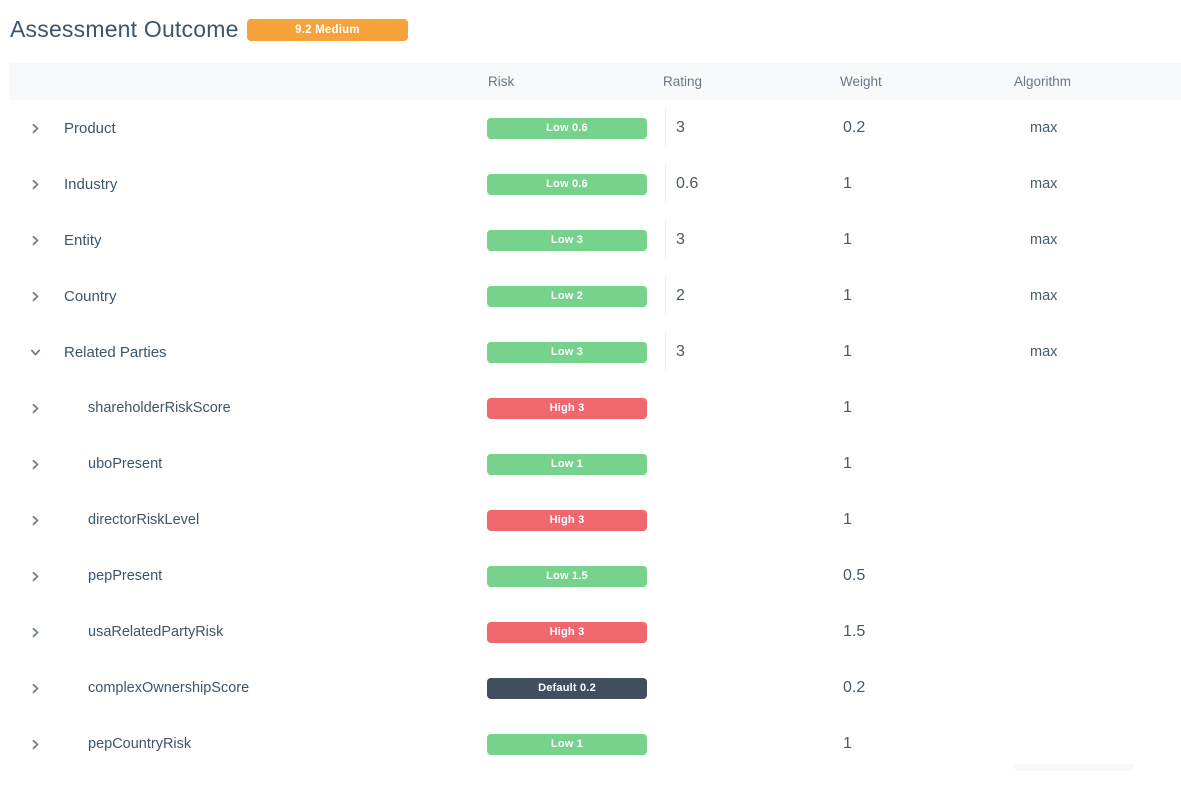 The image size is (1181, 812). What do you see at coordinates (327, 30) in the screenshot?
I see `overall-score-badge: 9.2 Medium` at bounding box center [327, 30].